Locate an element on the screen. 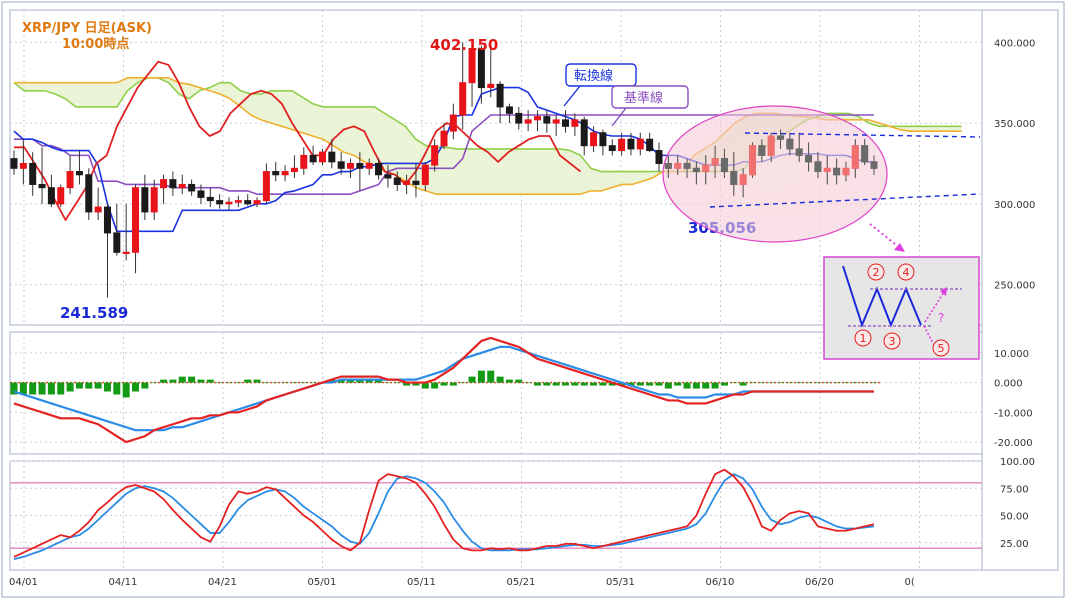 The height and width of the screenshot is (599, 1066). x-tick-label: 0( is located at coordinates (910, 582).